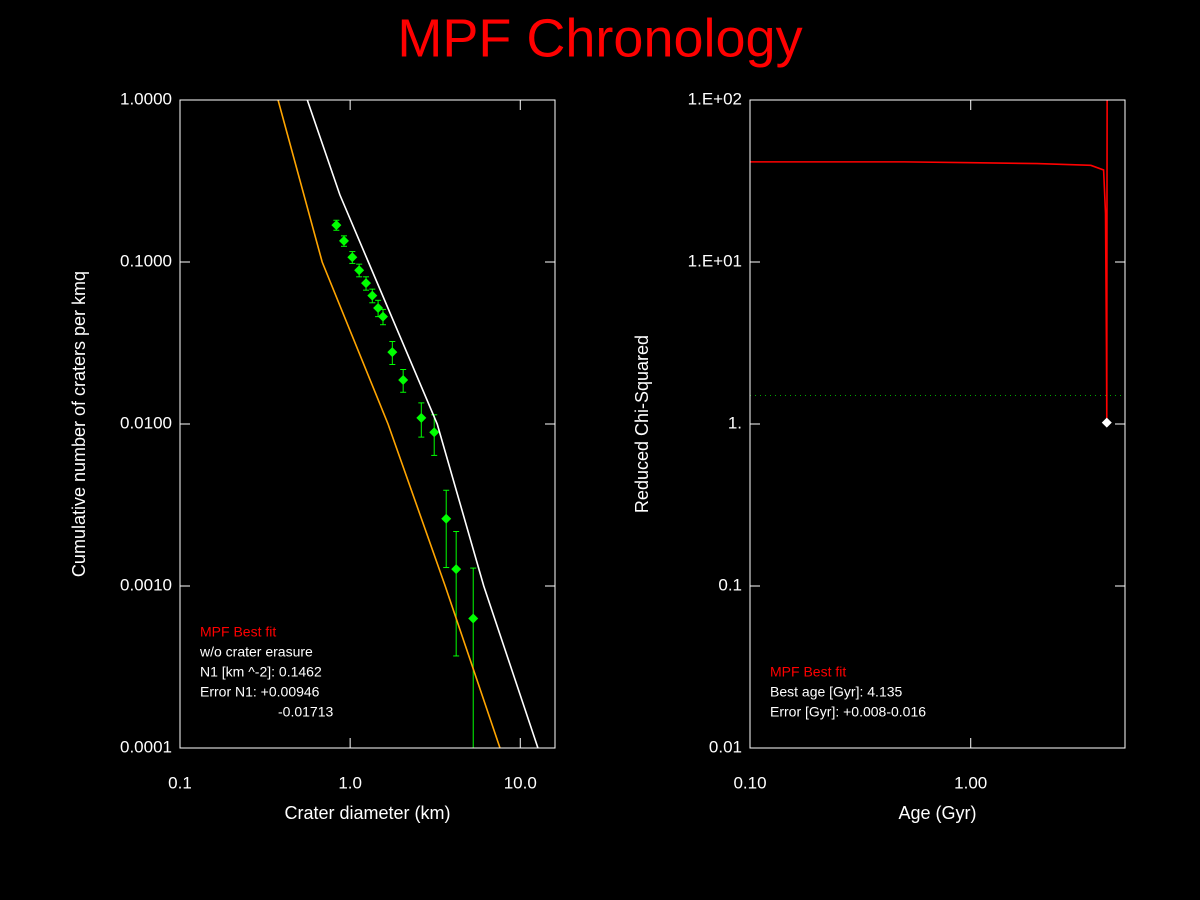  Describe the element at coordinates (970, 782) in the screenshot. I see `x-tick-label: 1.00` at that location.